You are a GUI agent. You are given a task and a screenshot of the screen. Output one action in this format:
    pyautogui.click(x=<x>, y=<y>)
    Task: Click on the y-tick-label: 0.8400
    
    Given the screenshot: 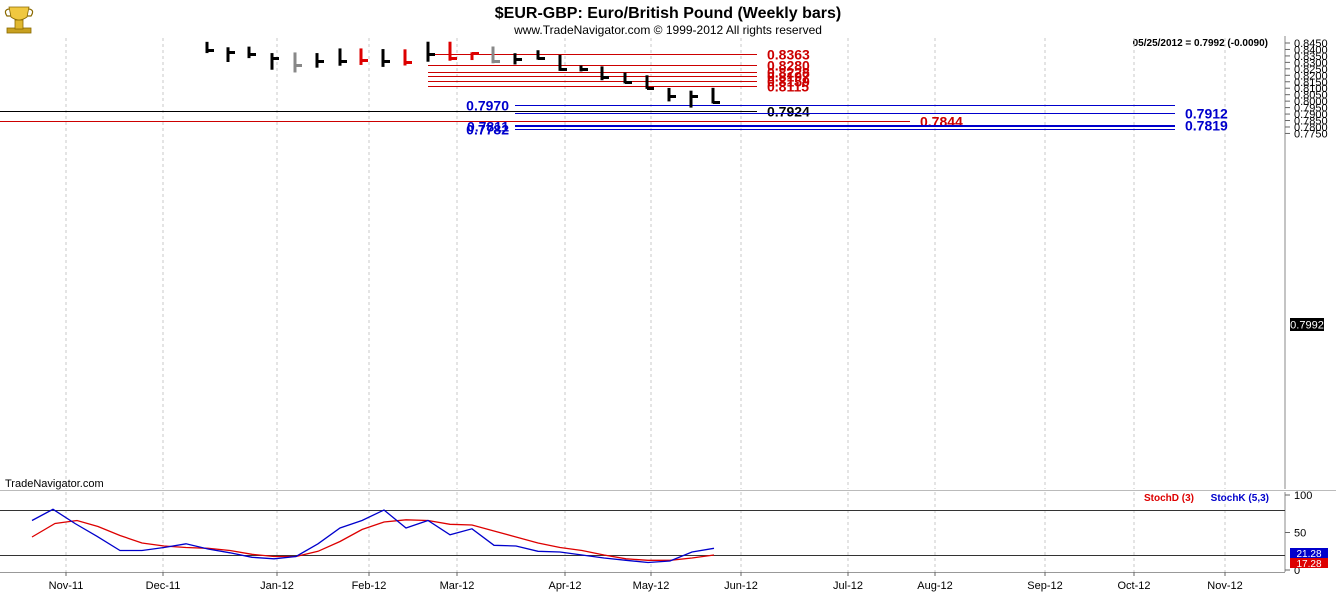 What is the action you would take?
    pyautogui.click(x=1311, y=50)
    